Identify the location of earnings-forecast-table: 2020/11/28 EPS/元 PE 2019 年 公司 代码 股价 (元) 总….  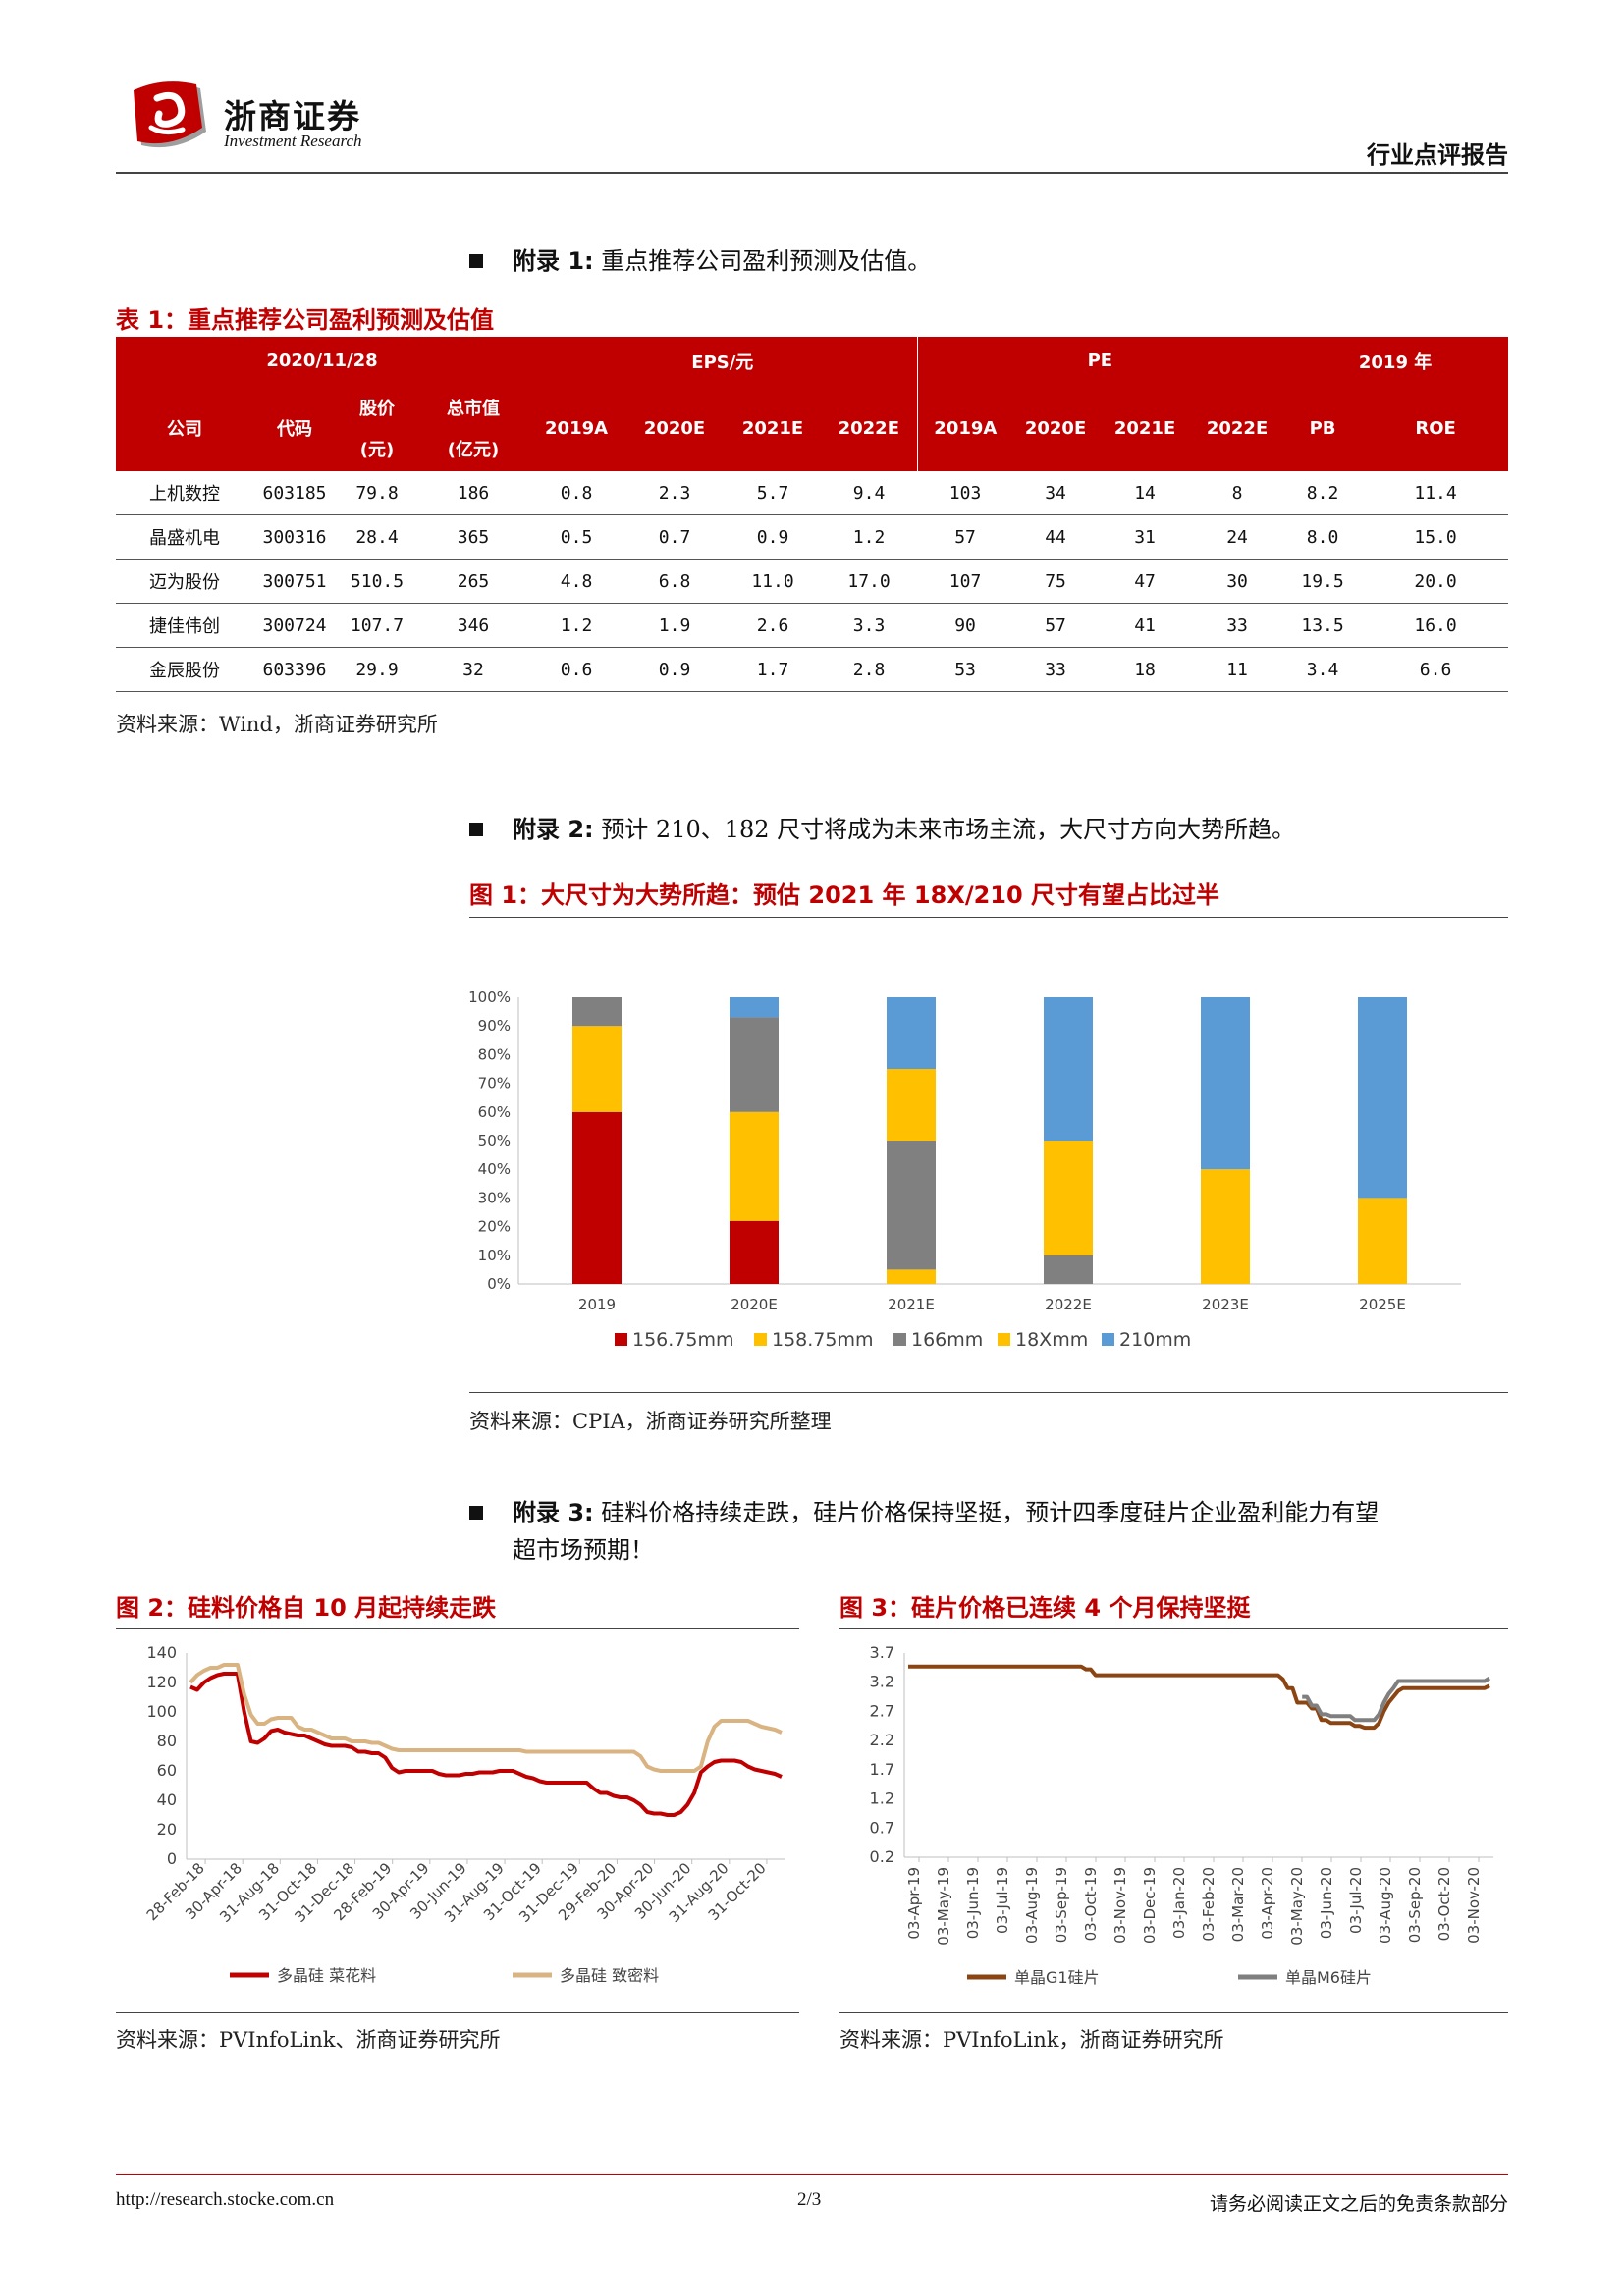
(812, 514).